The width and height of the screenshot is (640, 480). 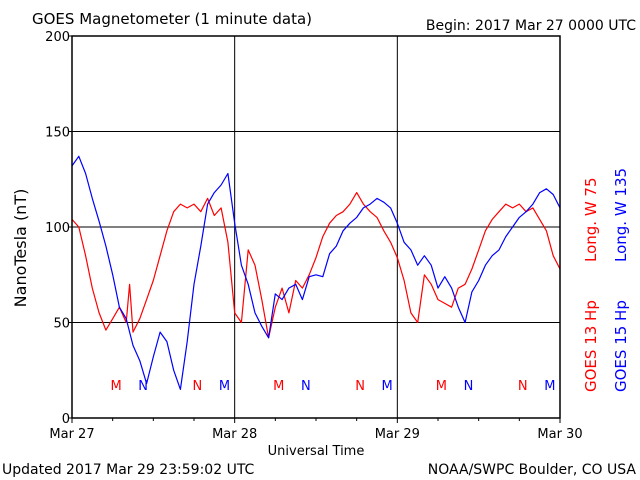 I want to click on legend-goes15-longitude: Long. W 135, so click(x=621, y=215).